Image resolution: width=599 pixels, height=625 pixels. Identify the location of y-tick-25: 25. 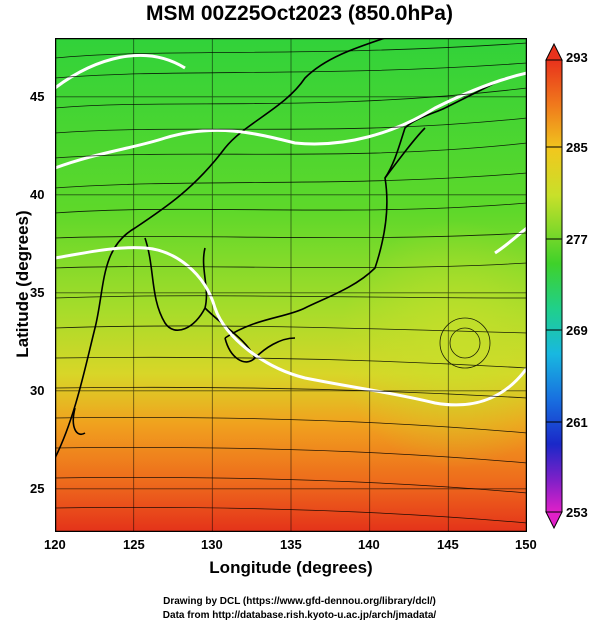
(37, 488).